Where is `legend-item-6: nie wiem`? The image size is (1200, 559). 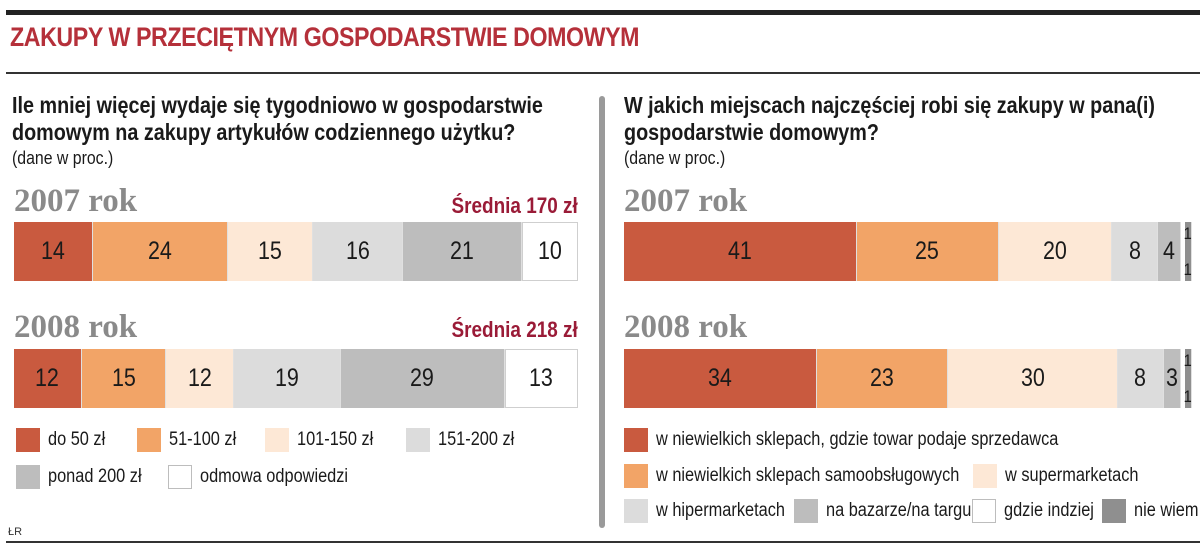
legend-item-6: nie wiem is located at coordinates (1151, 511).